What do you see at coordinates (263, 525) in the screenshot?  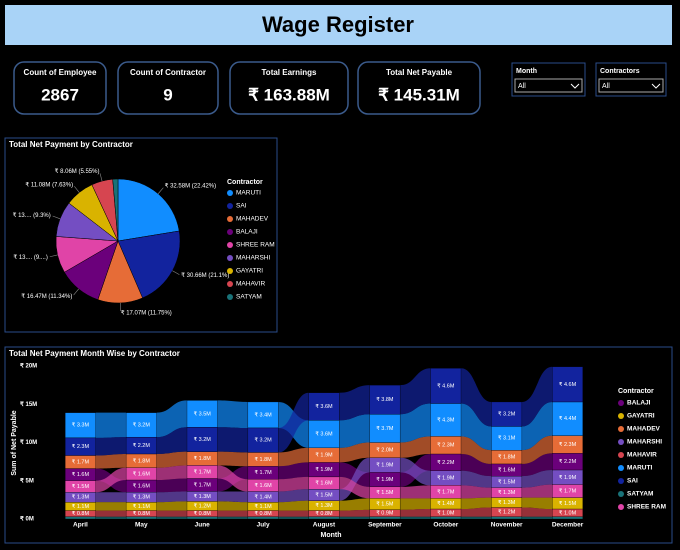 I see `x-tick-label: July` at bounding box center [263, 525].